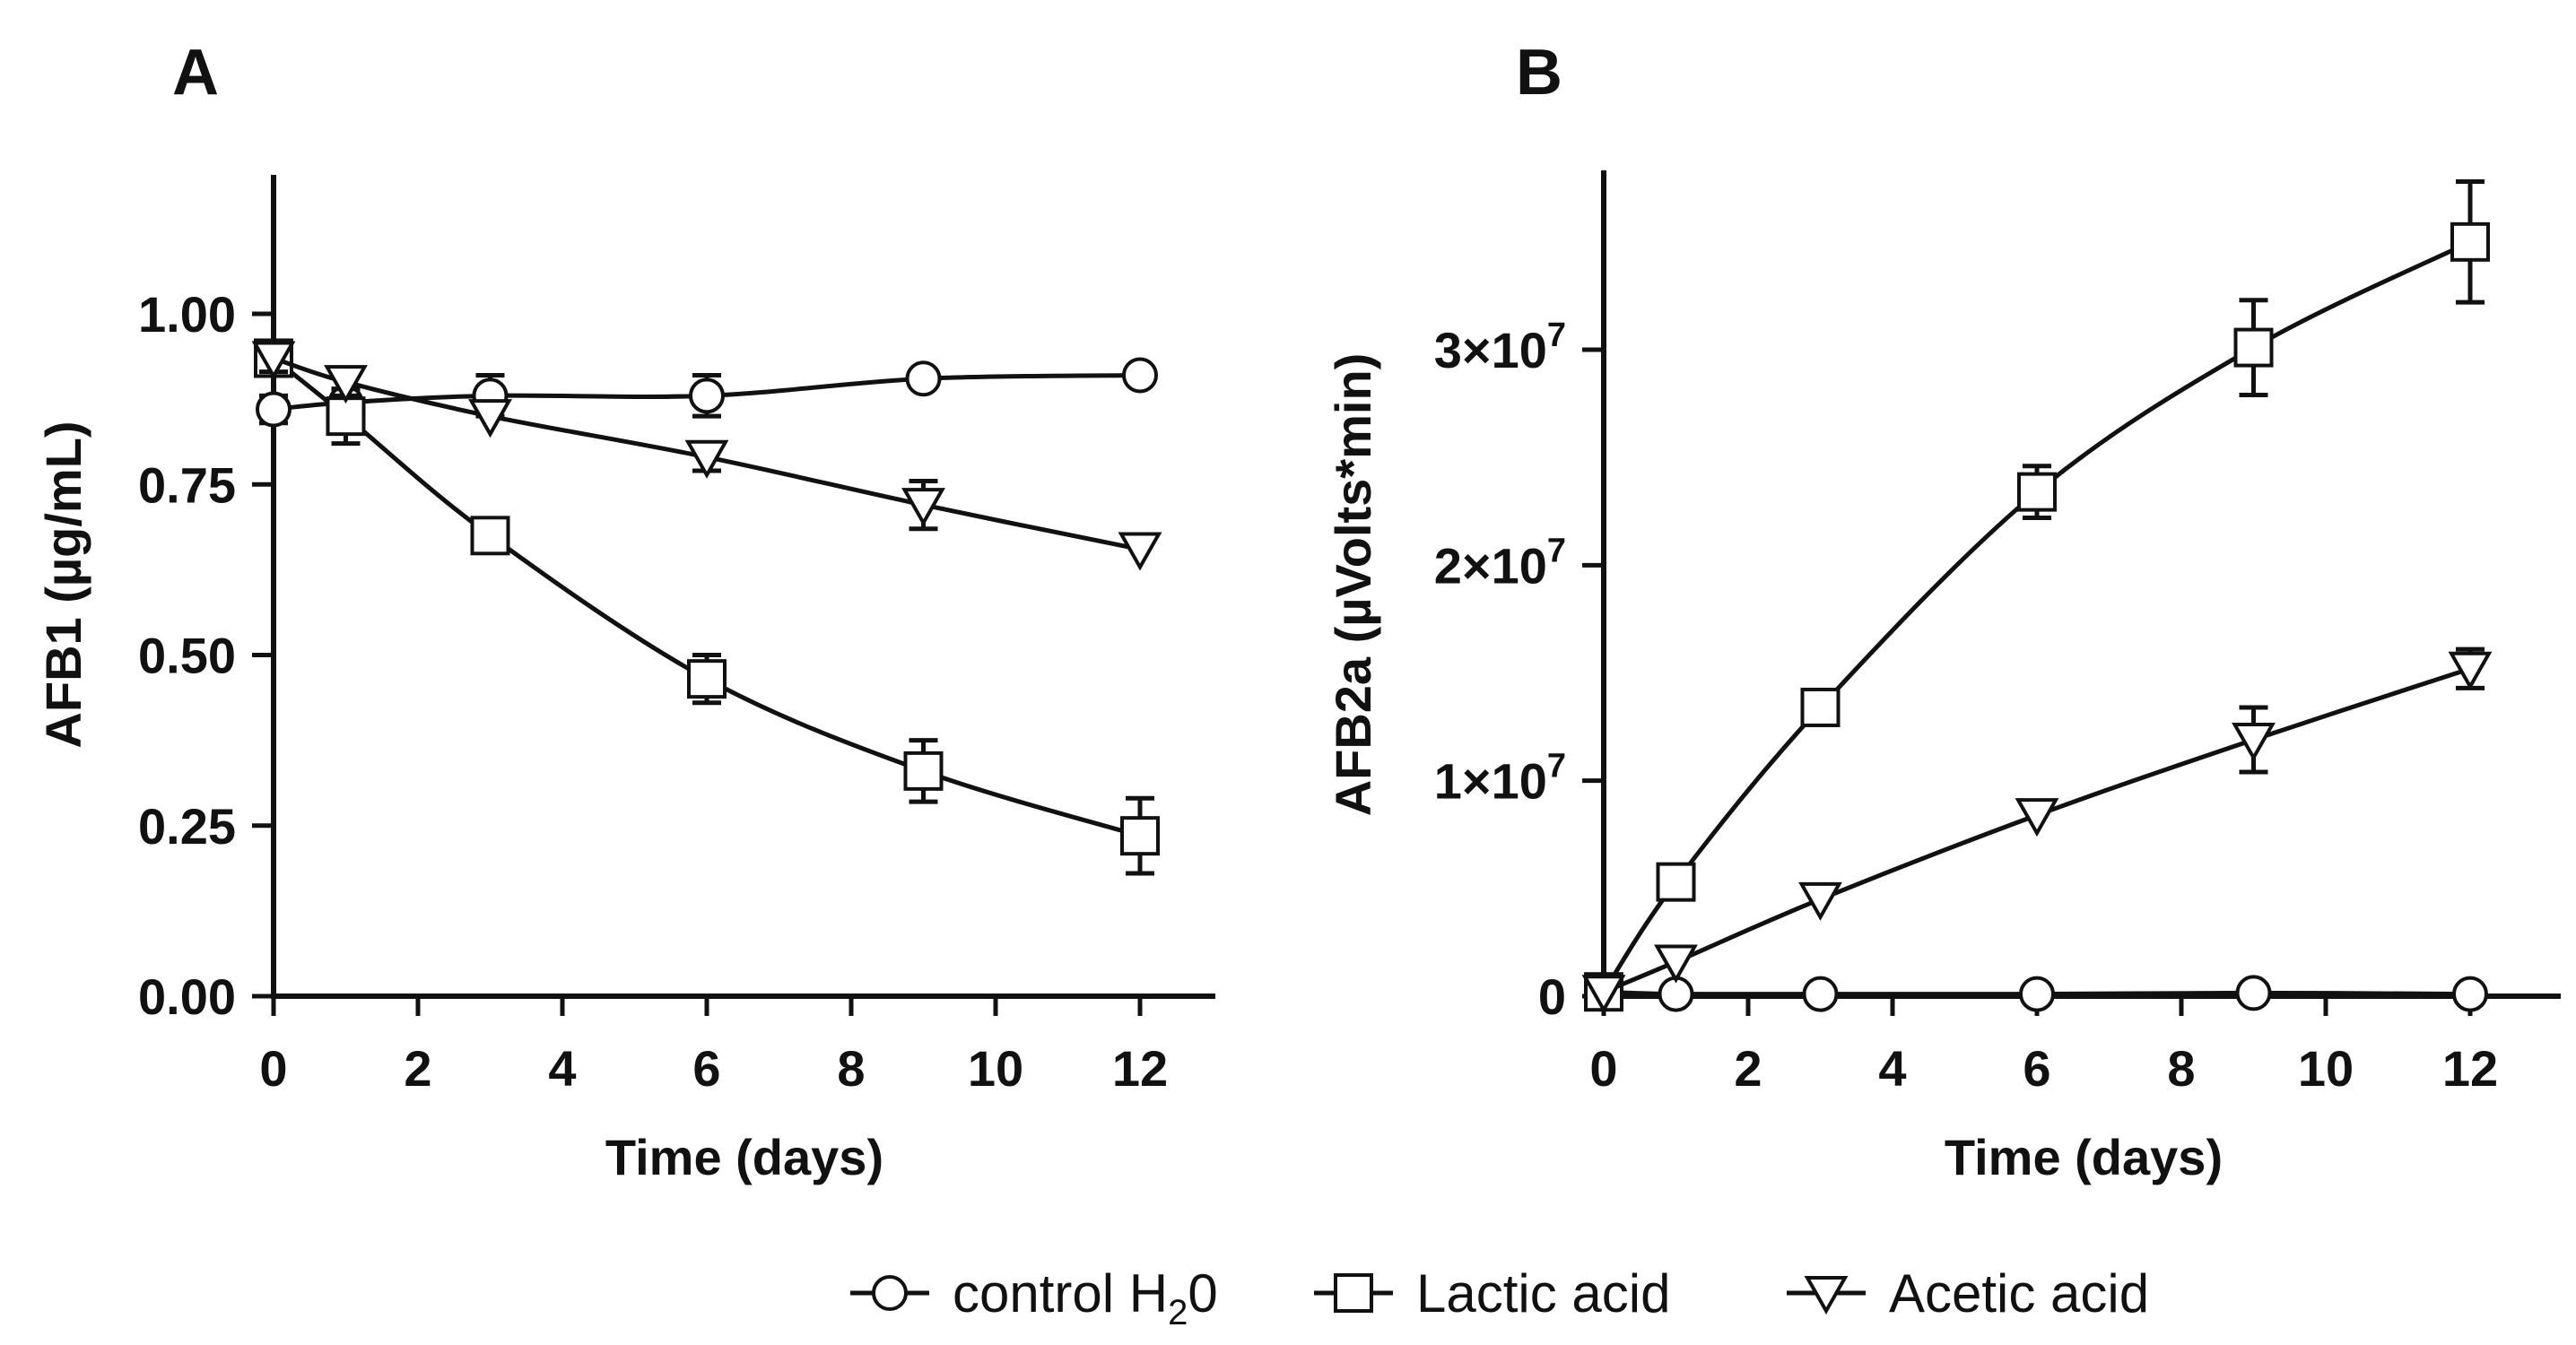 This screenshot has width=2576, height=1345. What do you see at coordinates (187, 996) in the screenshot?
I see `panel-a-y-tick-label: 0.00` at bounding box center [187, 996].